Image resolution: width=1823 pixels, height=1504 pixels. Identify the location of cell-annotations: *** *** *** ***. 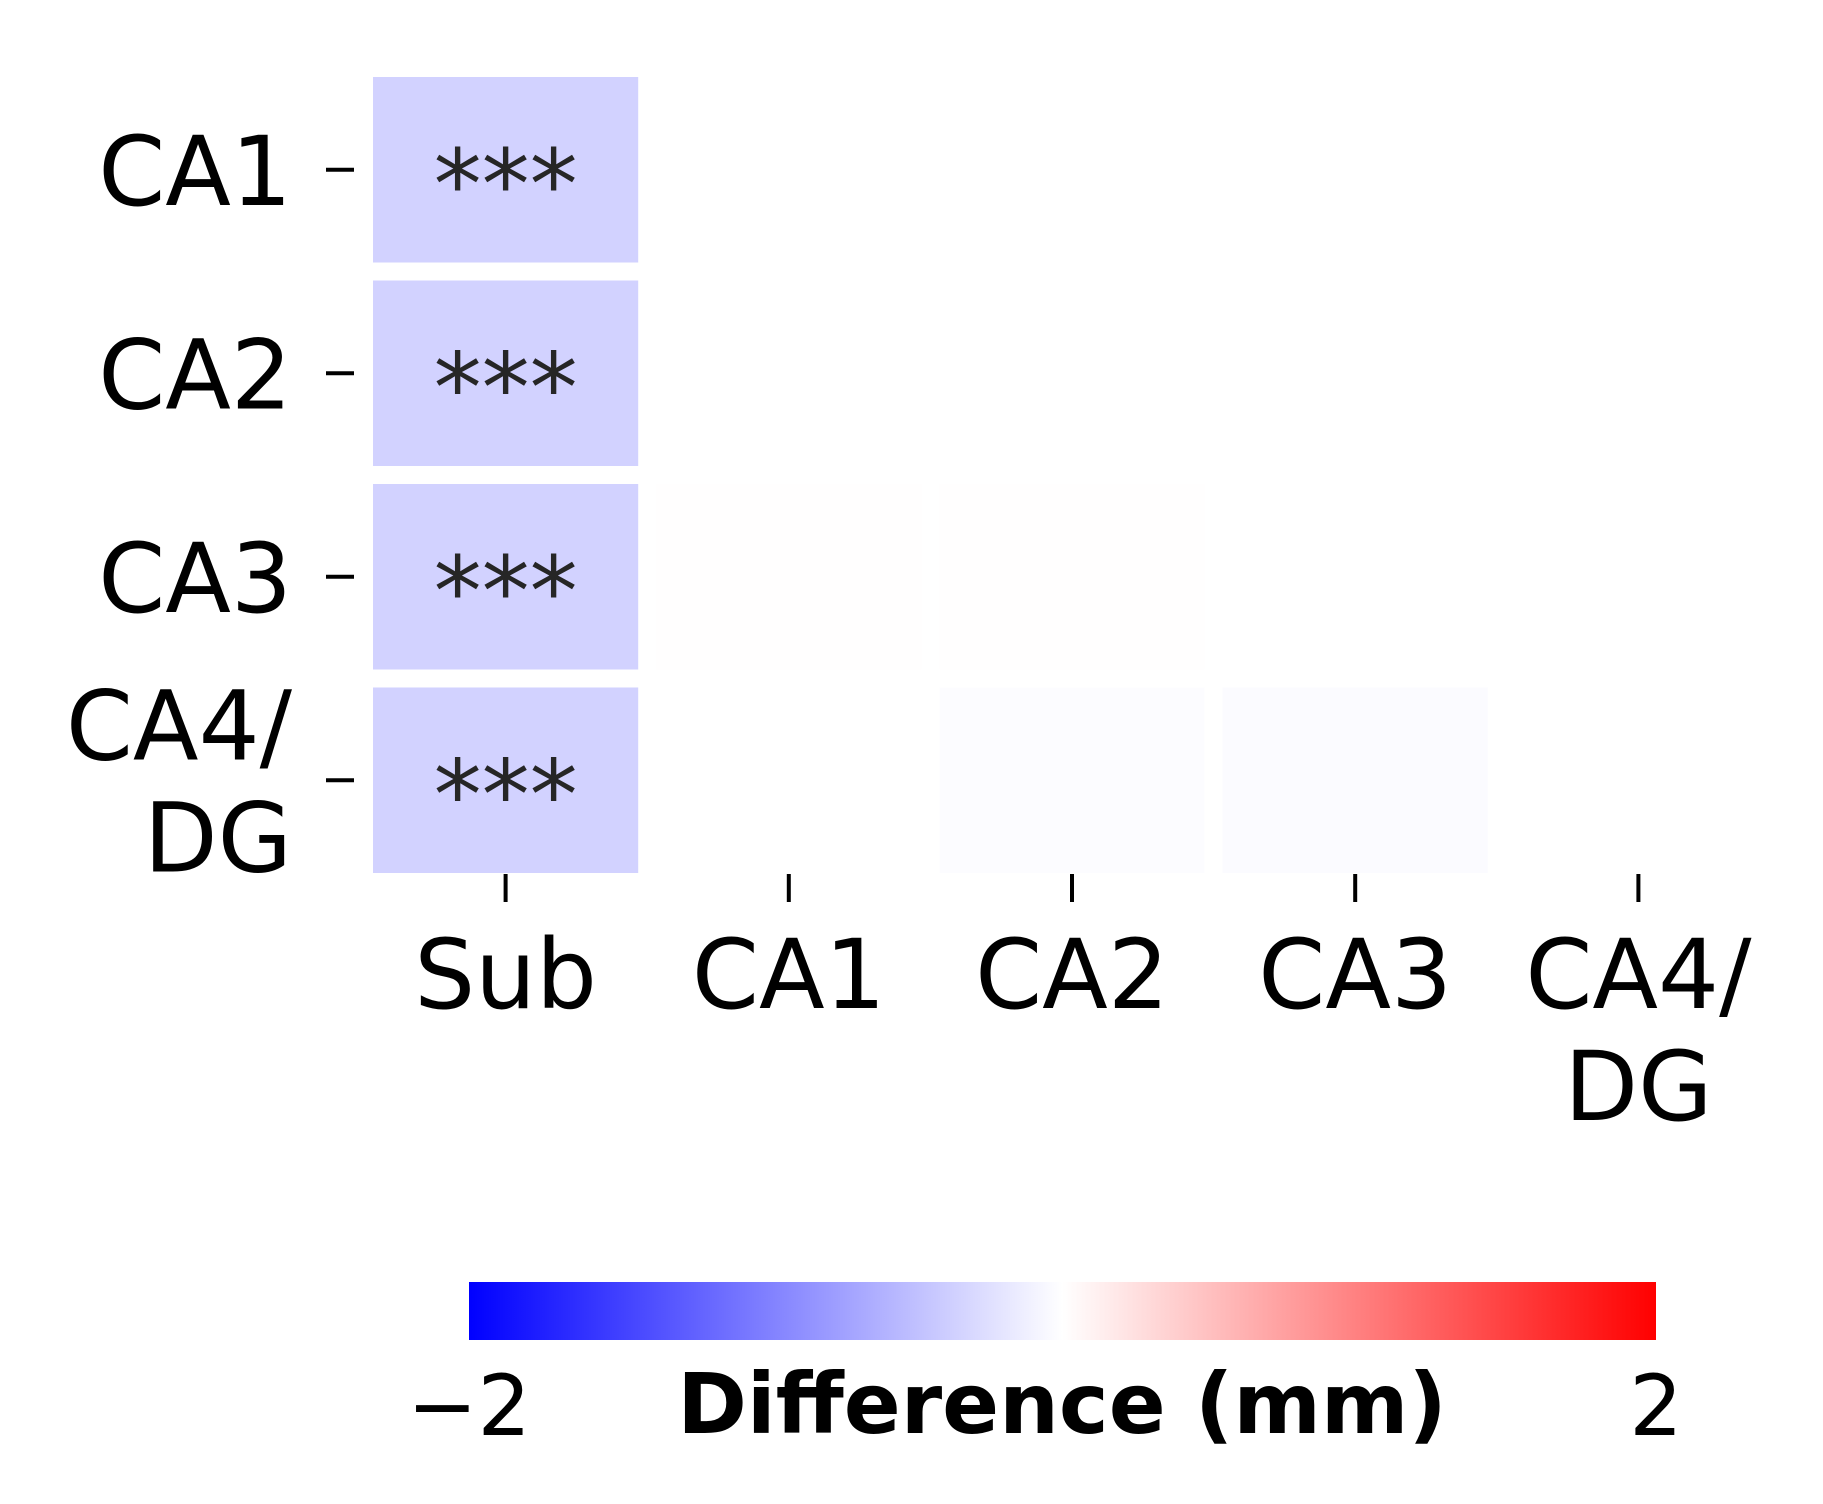
(506, 490).